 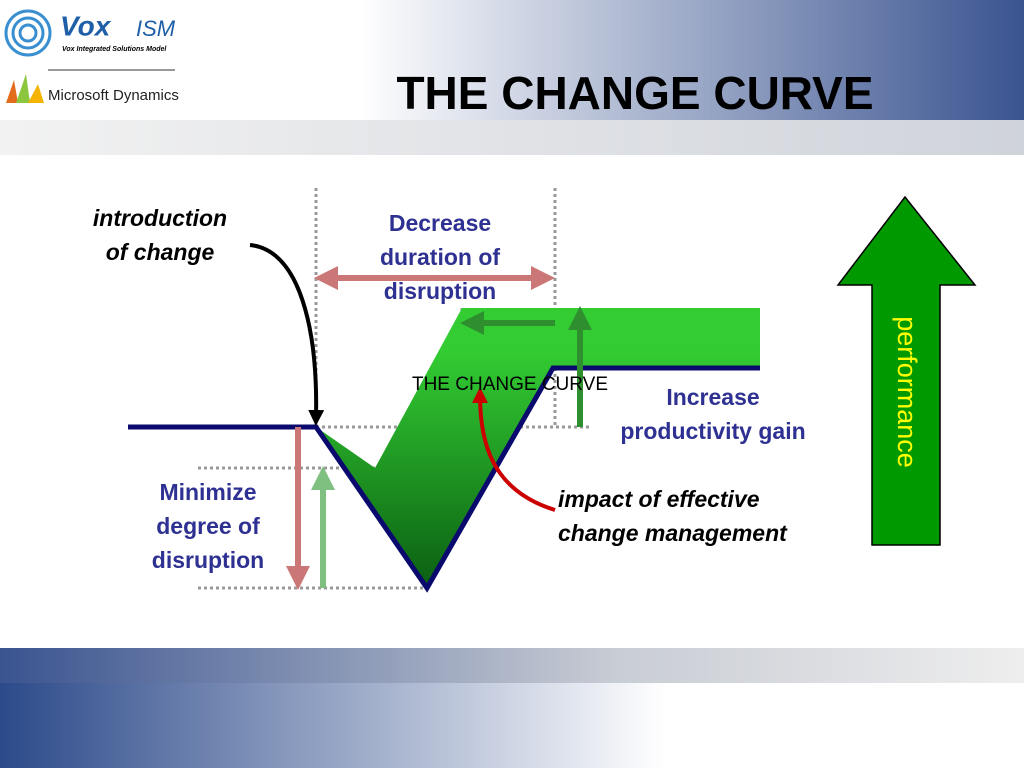 What do you see at coordinates (113, 95) in the screenshot?
I see `partner-name: Microsoft Dynamics` at bounding box center [113, 95].